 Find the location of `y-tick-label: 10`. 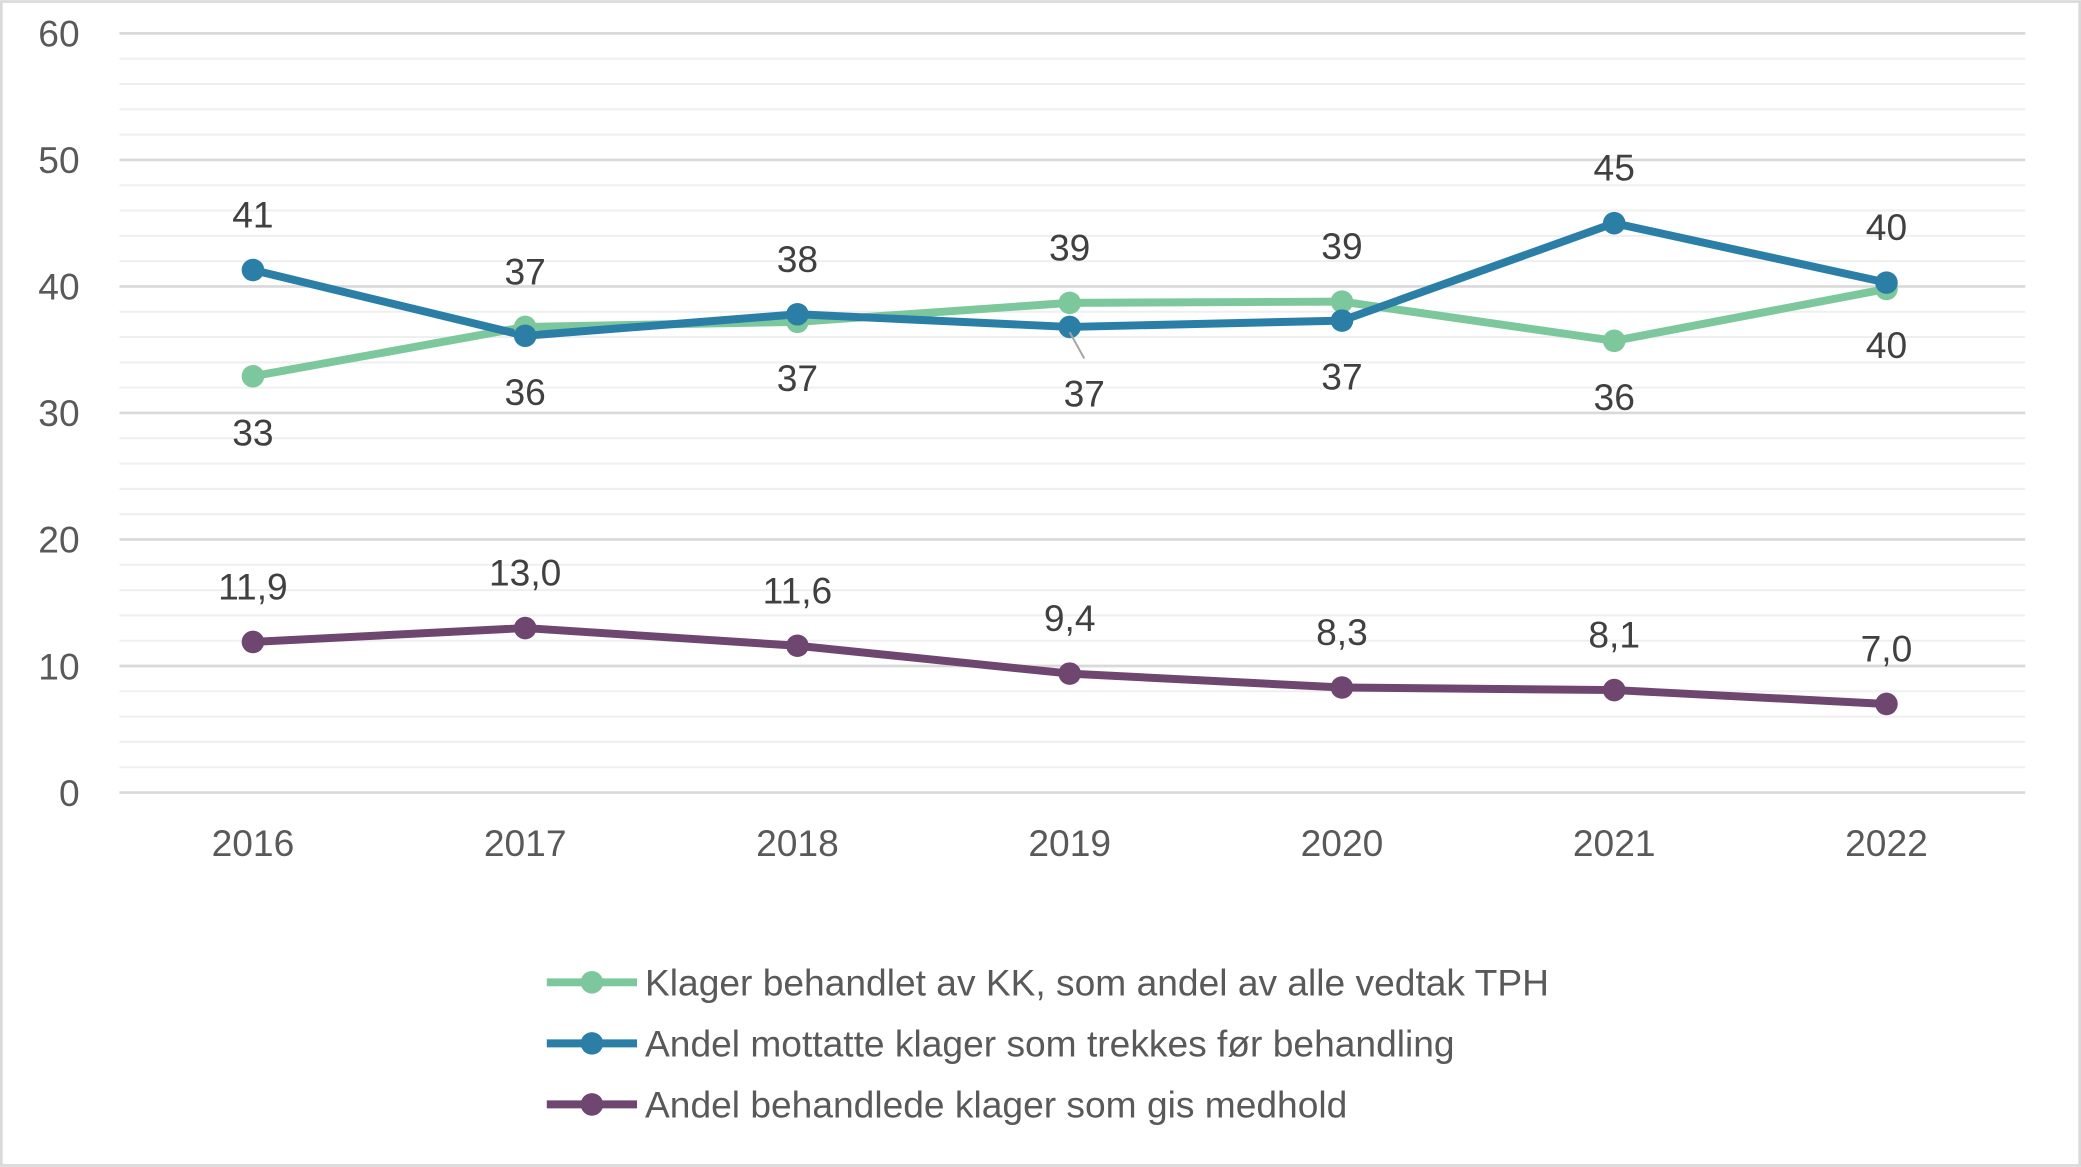

y-tick-label: 10 is located at coordinates (58, 666).